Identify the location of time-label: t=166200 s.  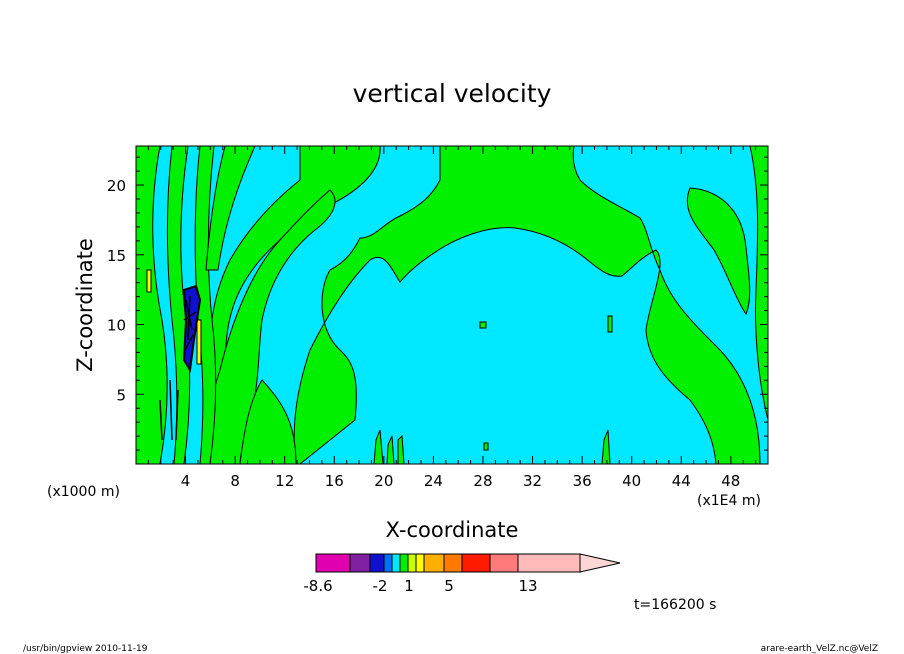
(675, 605).